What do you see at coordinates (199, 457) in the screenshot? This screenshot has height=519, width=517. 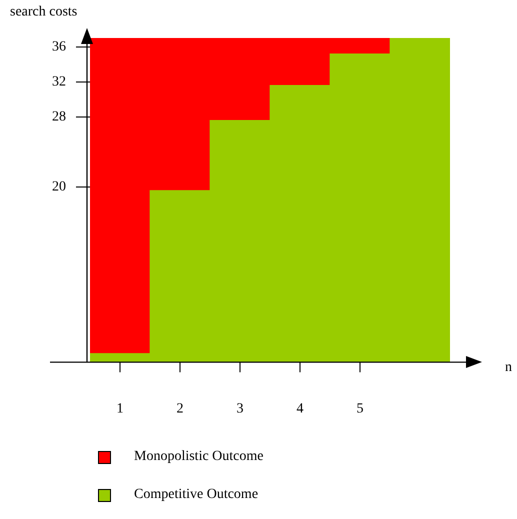 I see `legend-label: Monopolistic Outcome` at bounding box center [199, 457].